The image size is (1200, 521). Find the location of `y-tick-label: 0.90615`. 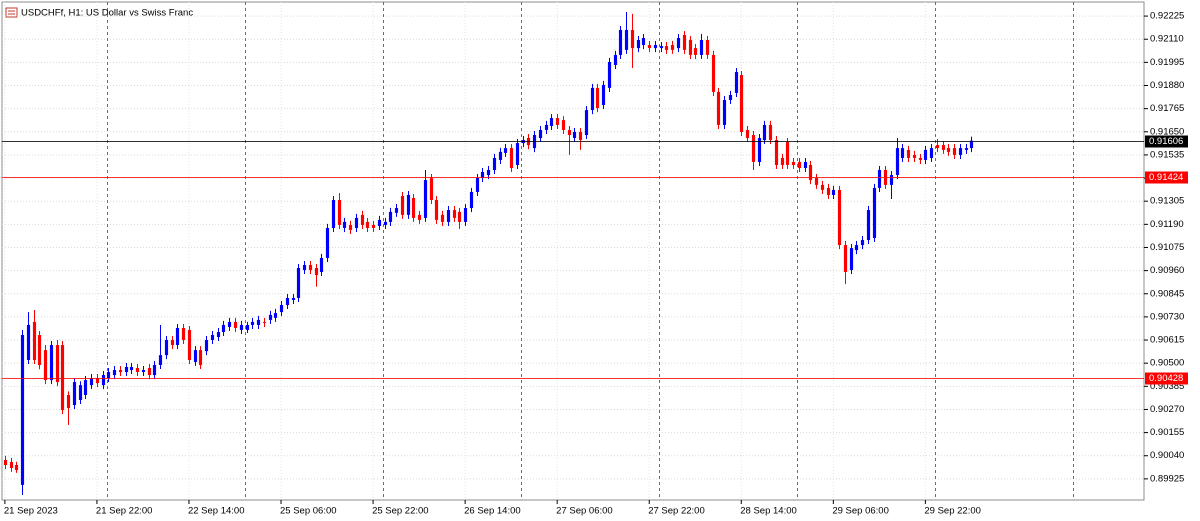

y-tick-label: 0.90615 is located at coordinates (1167, 340).